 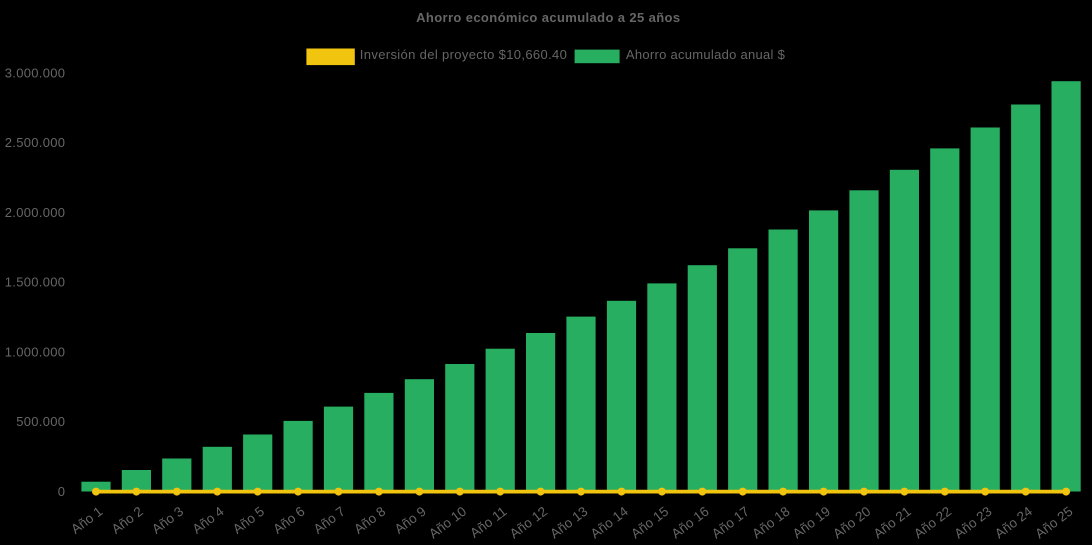 What do you see at coordinates (40, 421) in the screenshot?
I see `svg-text: 500.000` at bounding box center [40, 421].